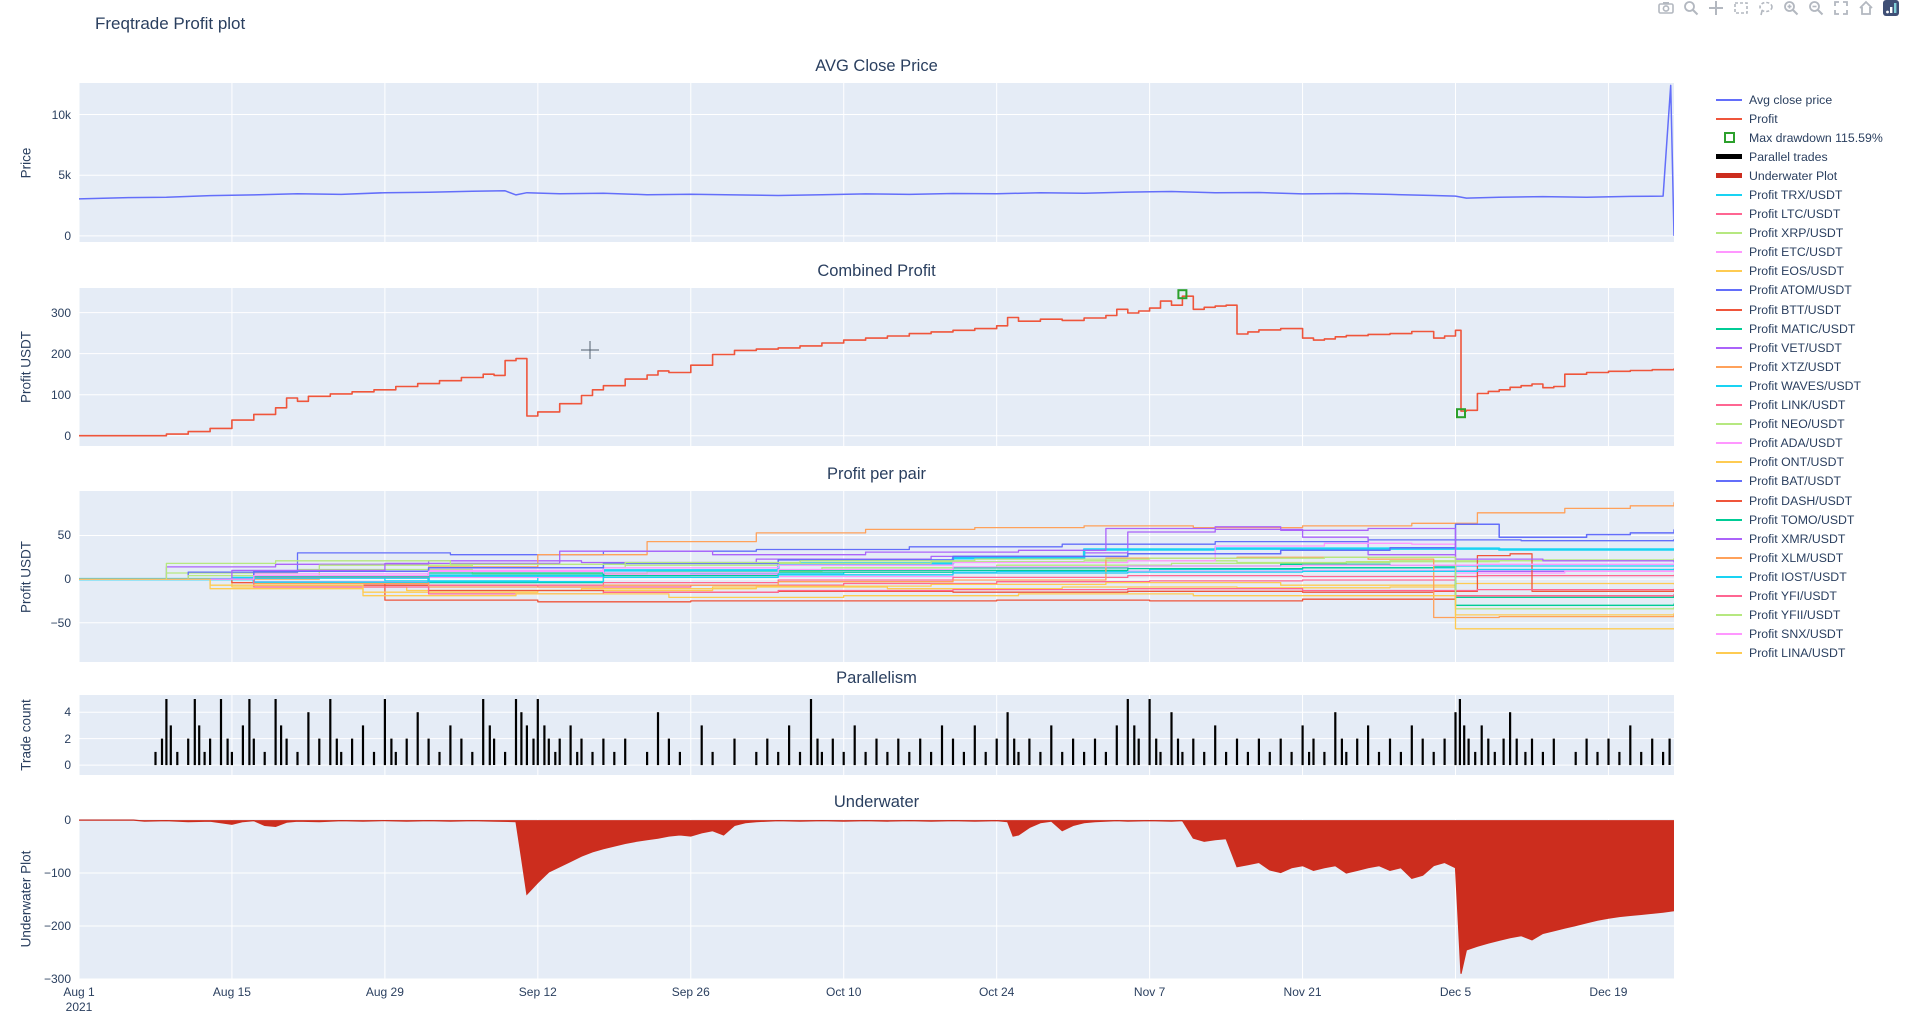  I want to click on legend-item: Profit YFII/USDT, so click(1799, 615).